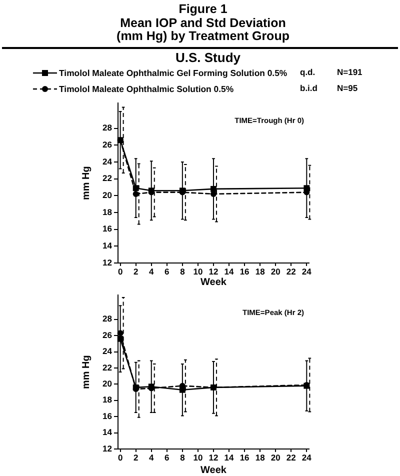 The image size is (400, 476). I want to click on text: N=95, so click(347, 89).